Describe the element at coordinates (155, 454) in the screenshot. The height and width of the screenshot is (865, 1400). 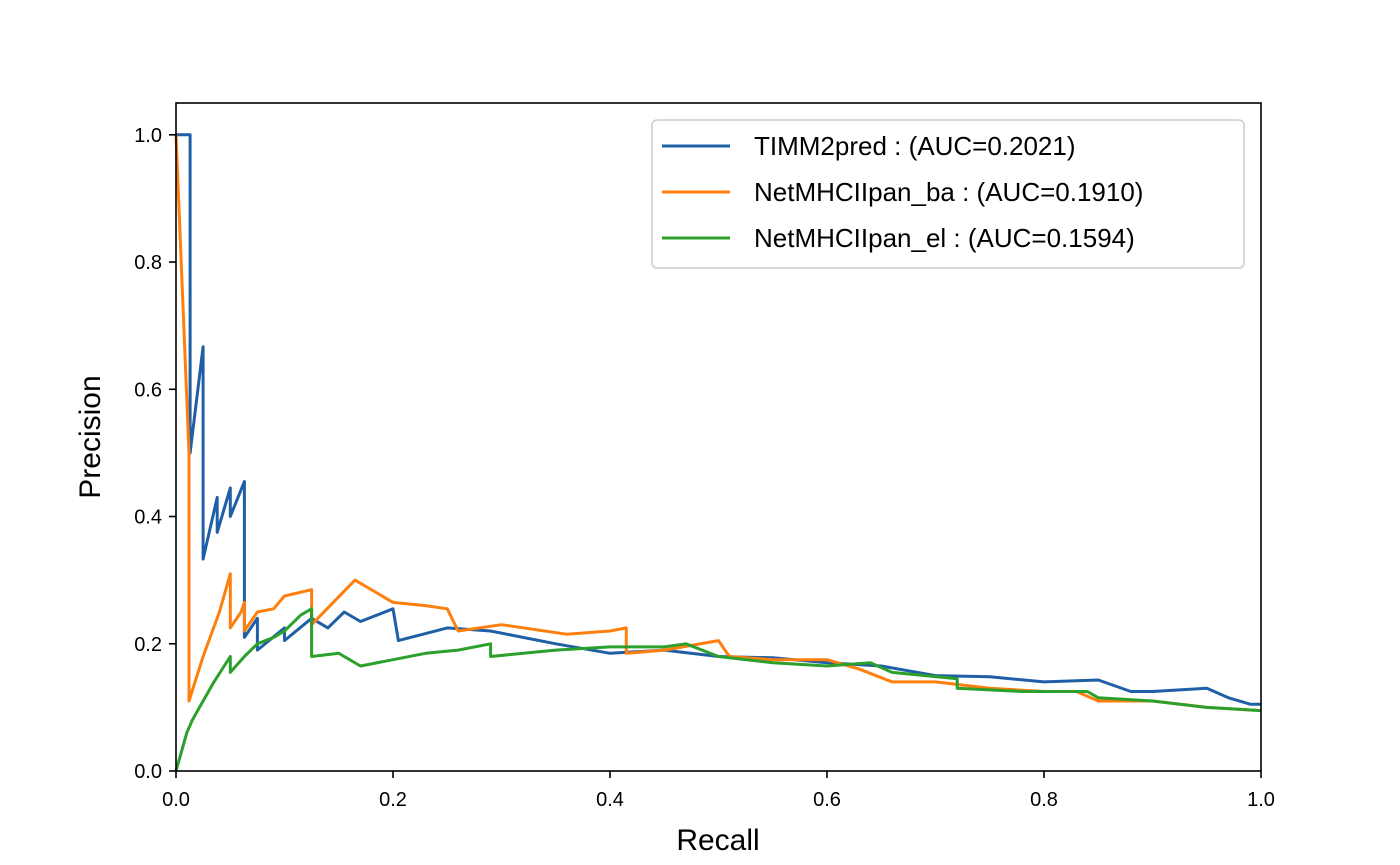
I see `y-axis: 0.0 0.2 0.4 0.6 0.8 1.0` at that location.